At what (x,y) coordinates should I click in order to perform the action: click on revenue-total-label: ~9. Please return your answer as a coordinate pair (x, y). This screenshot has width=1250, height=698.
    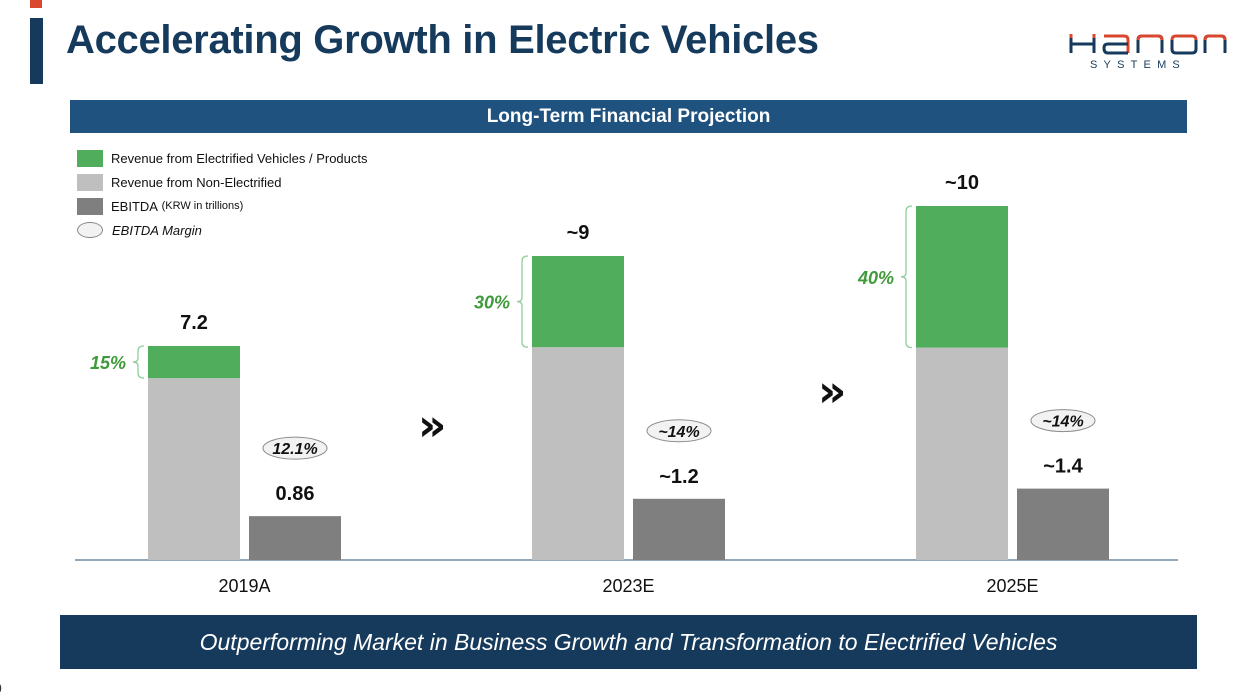
    Looking at the image, I should click on (578, 233).